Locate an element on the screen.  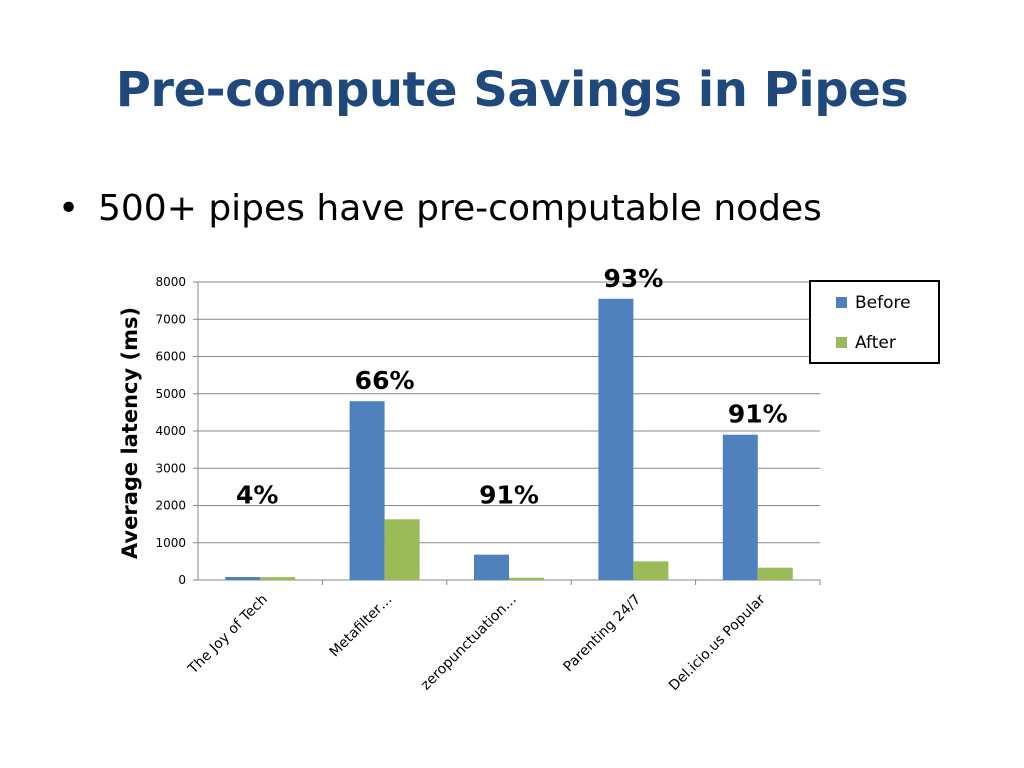
y-tick-label: 8000 is located at coordinates (170, 282).